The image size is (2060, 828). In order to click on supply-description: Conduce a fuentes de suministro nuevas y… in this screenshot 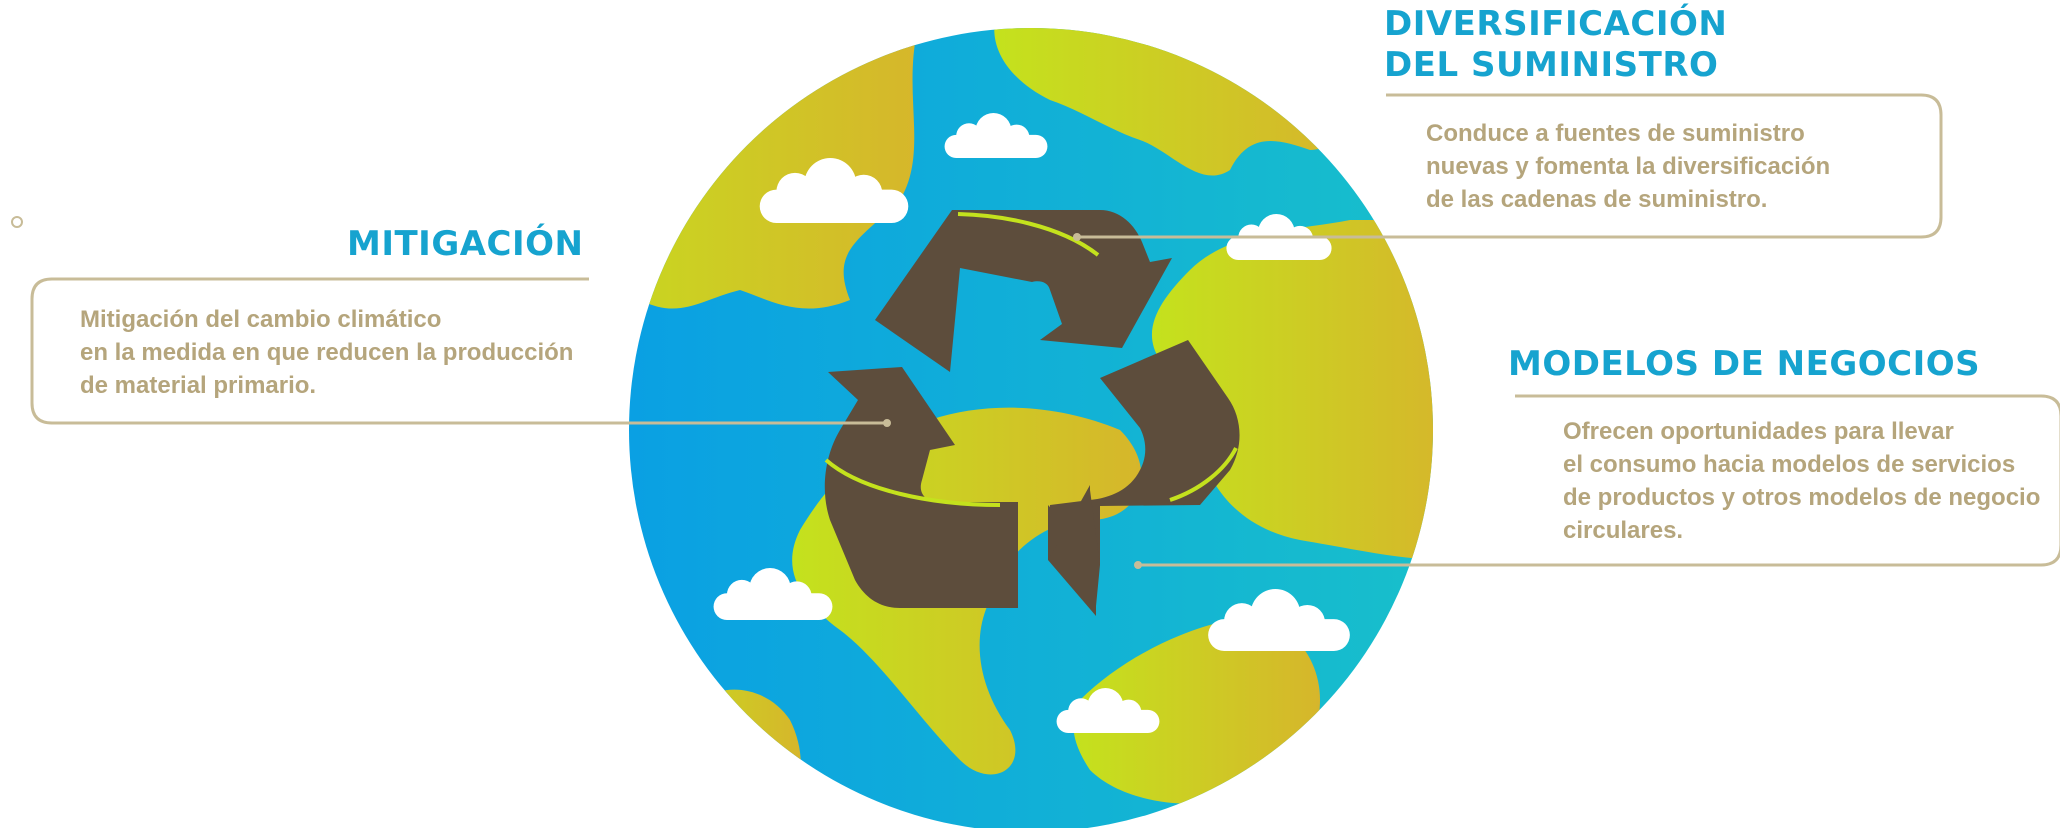, I will do `click(1628, 166)`.